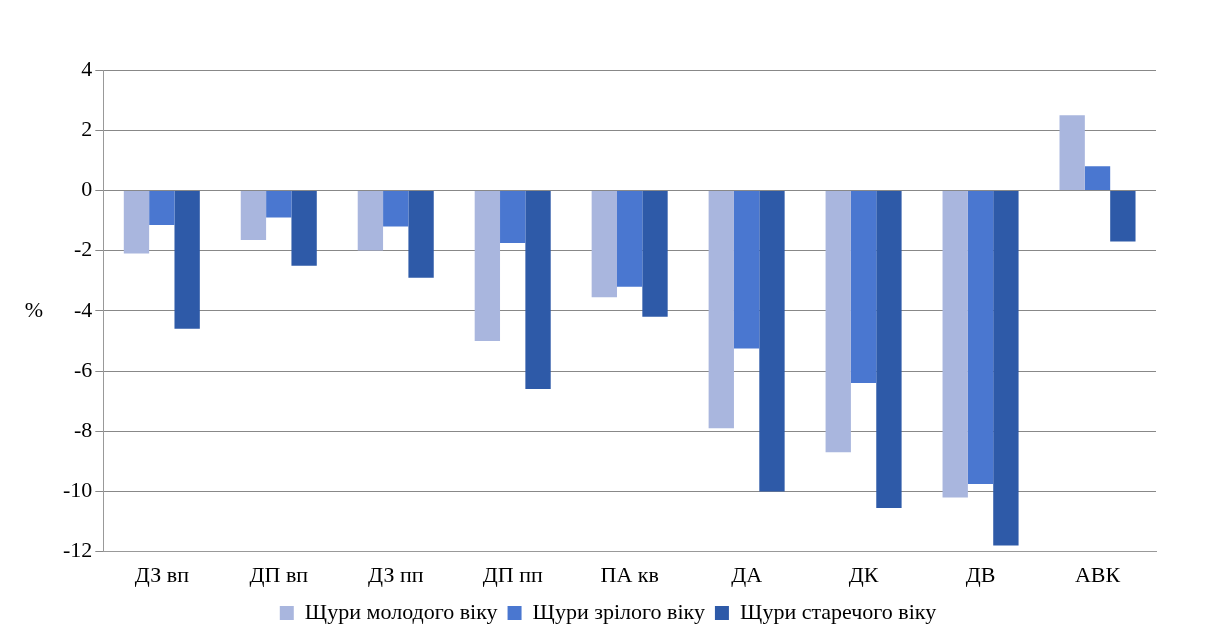 The image size is (1216, 644). I want to click on y-tick-label: -4, so click(83, 309).